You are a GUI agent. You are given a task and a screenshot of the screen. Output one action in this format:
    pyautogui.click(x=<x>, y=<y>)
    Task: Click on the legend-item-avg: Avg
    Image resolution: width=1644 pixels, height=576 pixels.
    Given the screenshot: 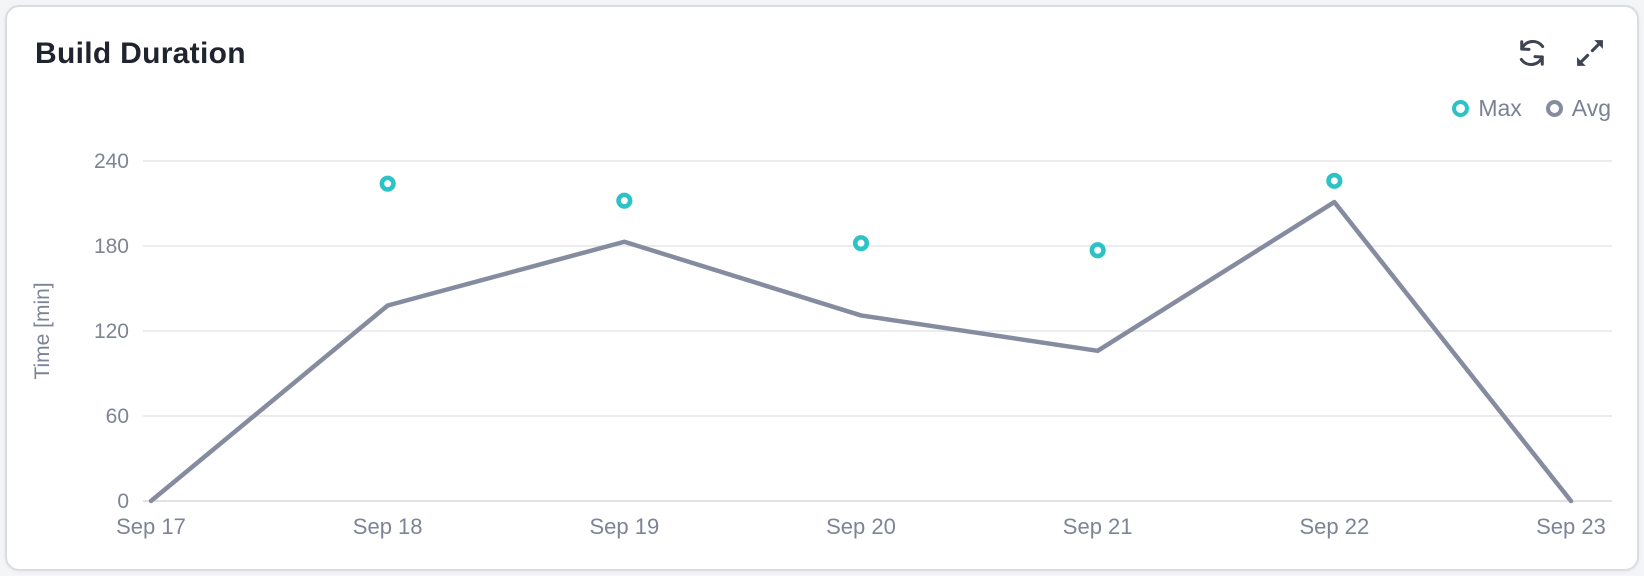 What is the action you would take?
    pyautogui.click(x=1578, y=108)
    